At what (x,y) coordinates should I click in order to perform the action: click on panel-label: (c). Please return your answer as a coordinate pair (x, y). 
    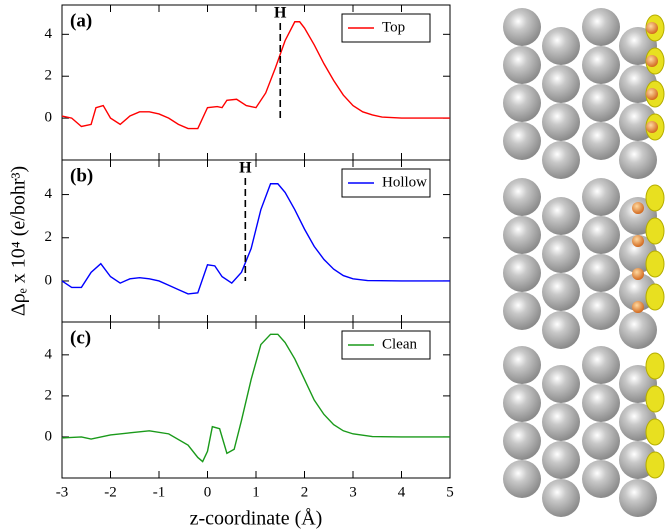
    Looking at the image, I should click on (80, 337).